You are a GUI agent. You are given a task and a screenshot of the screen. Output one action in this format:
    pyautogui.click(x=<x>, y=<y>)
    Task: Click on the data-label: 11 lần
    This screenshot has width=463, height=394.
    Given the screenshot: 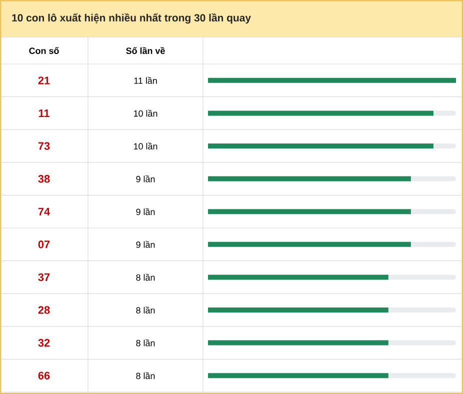 What is the action you would take?
    pyautogui.click(x=145, y=80)
    